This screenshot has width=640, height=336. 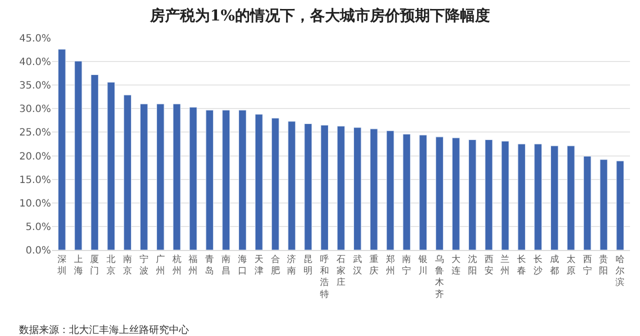 What do you see at coordinates (620, 271) in the screenshot?
I see `x-tick-label: 哈尔滨` at bounding box center [620, 271].